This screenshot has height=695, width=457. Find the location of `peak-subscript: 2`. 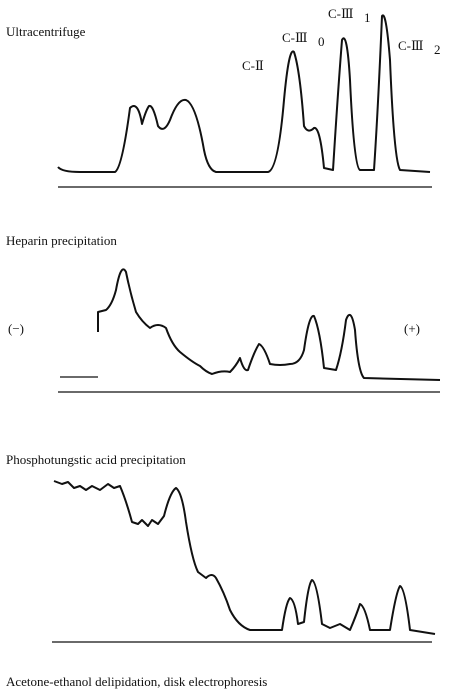

peak-subscript: 2 is located at coordinates (437, 49).